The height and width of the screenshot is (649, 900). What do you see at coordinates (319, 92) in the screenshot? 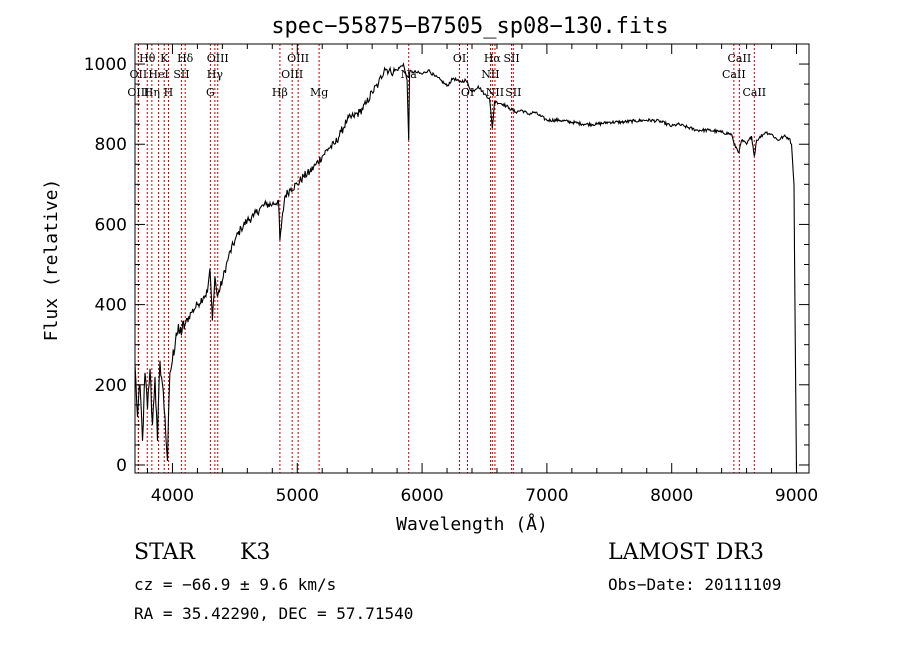
I see `line-label: Mg` at bounding box center [319, 92].